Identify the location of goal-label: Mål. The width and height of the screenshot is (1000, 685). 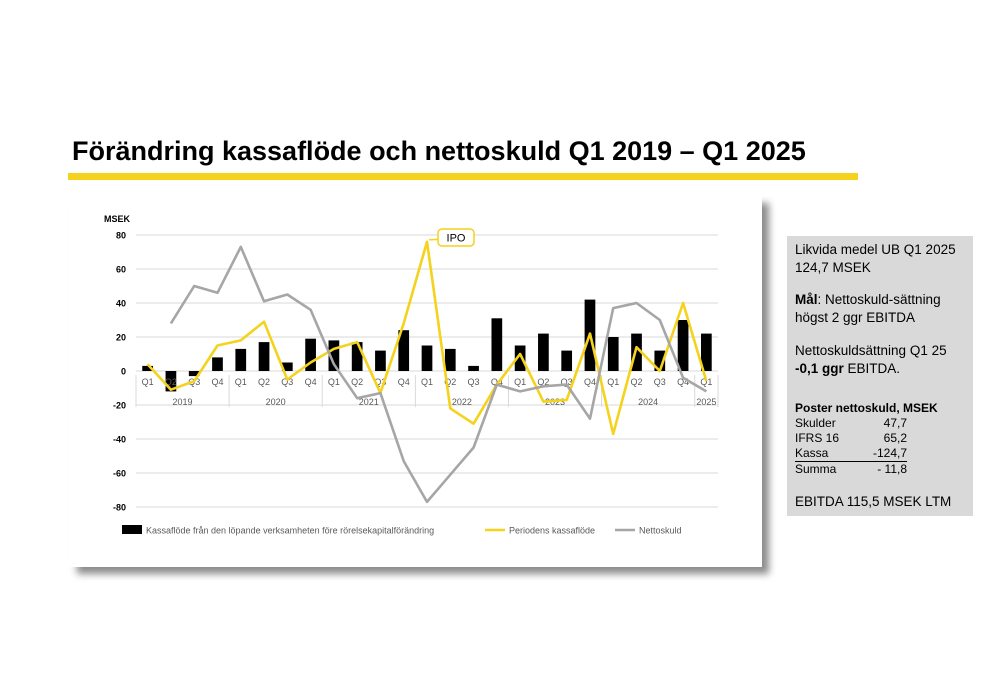
(806, 299).